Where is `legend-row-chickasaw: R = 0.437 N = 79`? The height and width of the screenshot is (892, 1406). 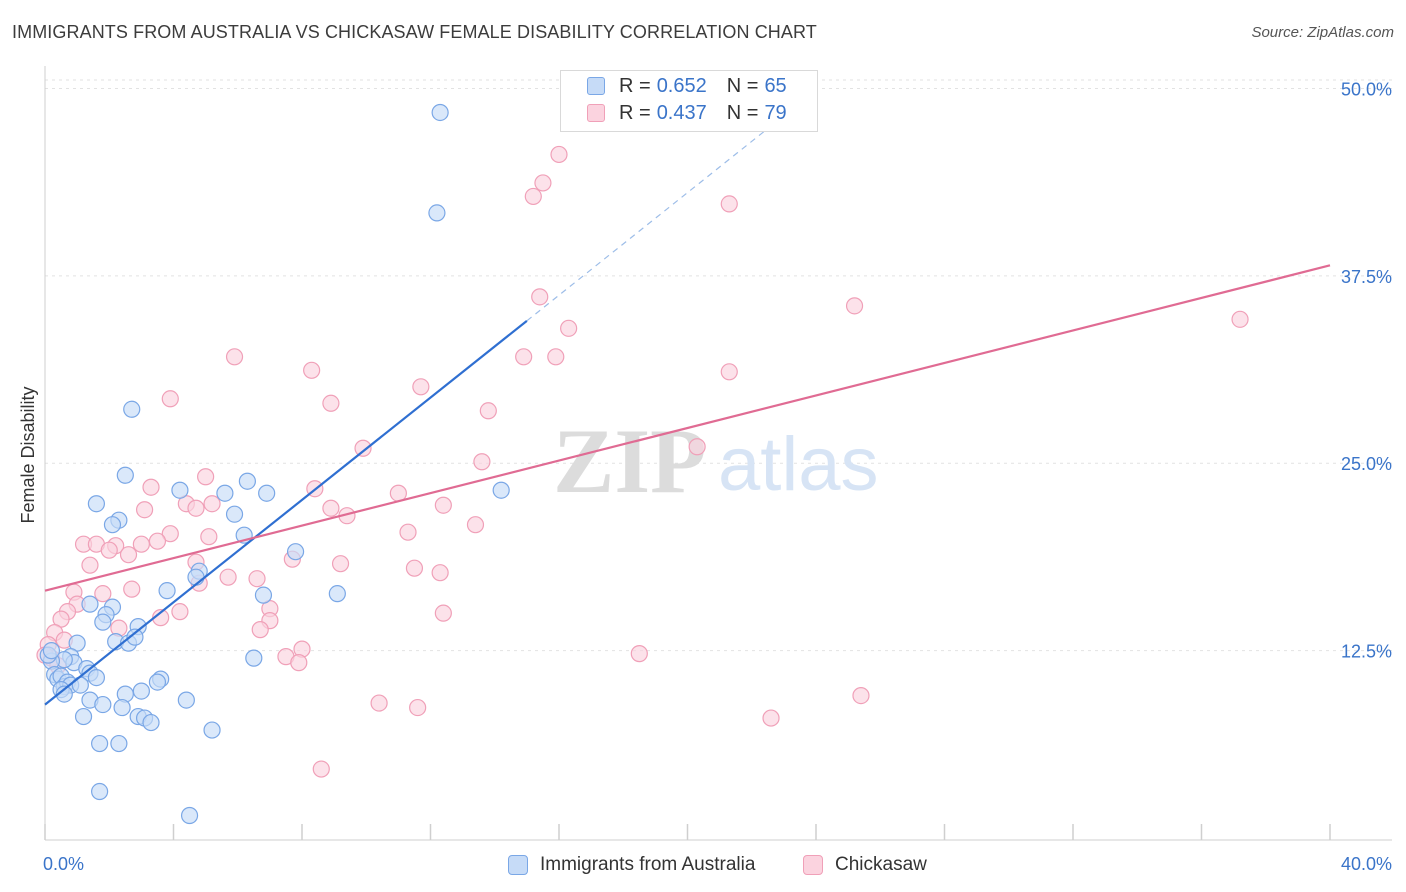
legend-row-chickasaw: R = 0.437 N = 79 is located at coordinates (687, 113).